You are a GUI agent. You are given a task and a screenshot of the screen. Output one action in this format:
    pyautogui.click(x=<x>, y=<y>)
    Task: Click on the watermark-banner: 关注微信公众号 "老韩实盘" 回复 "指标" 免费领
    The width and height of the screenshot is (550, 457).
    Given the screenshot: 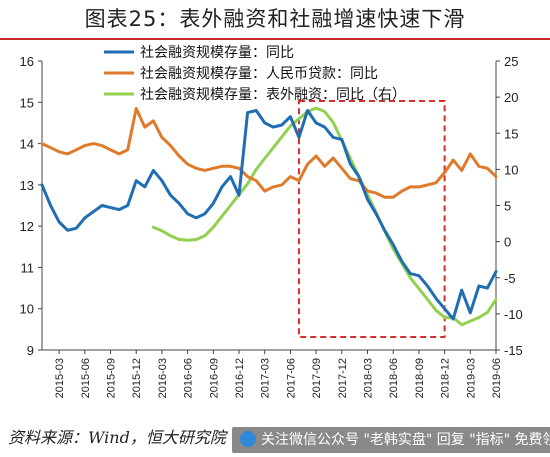 What is the action you would take?
    pyautogui.click(x=391, y=440)
    